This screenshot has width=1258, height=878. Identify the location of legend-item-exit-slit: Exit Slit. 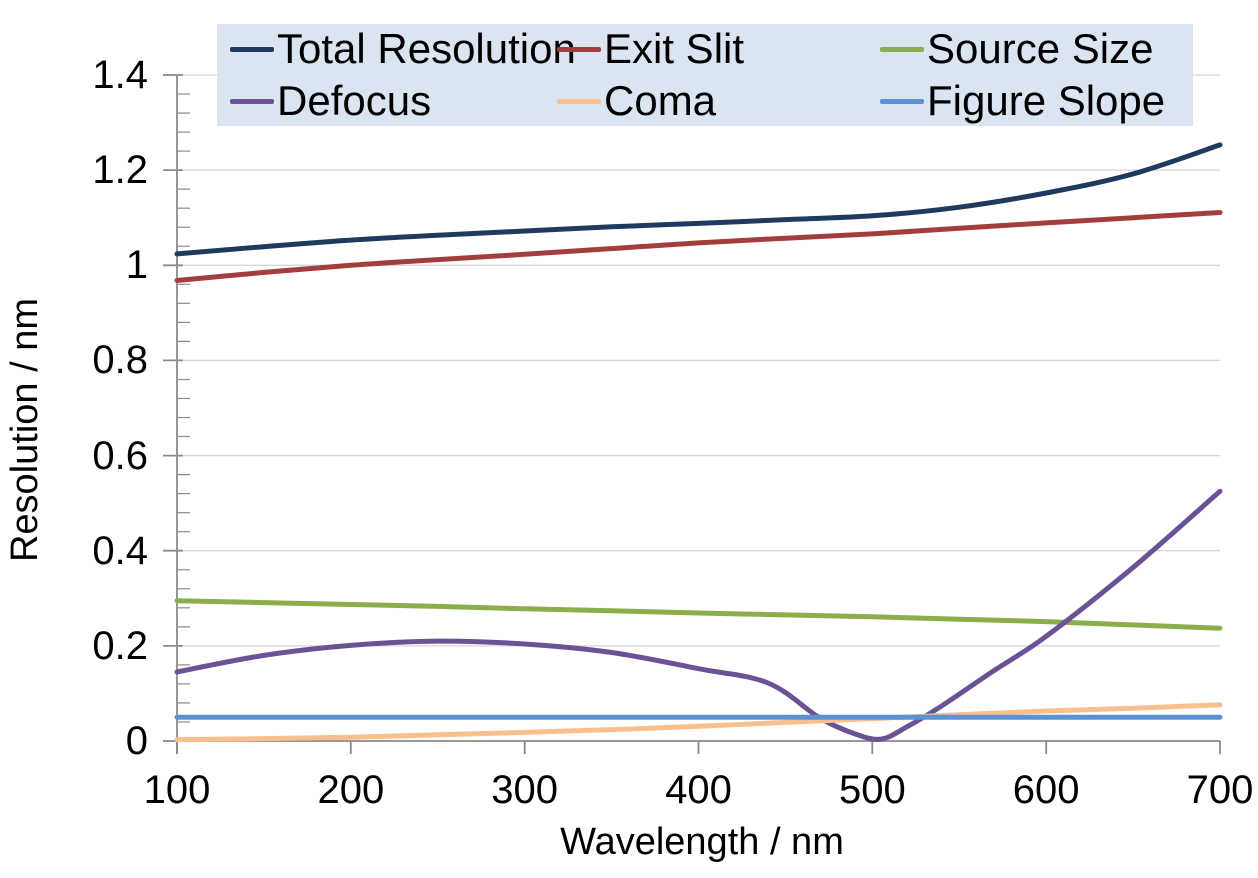
(650, 49).